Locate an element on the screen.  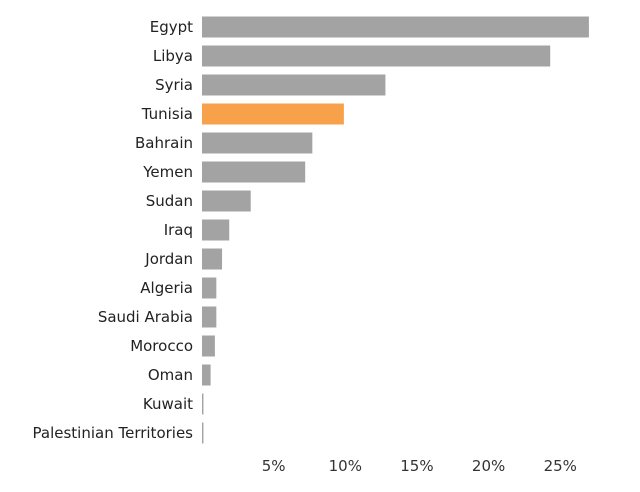
category-label: Saudi Arabia is located at coordinates (145, 317).